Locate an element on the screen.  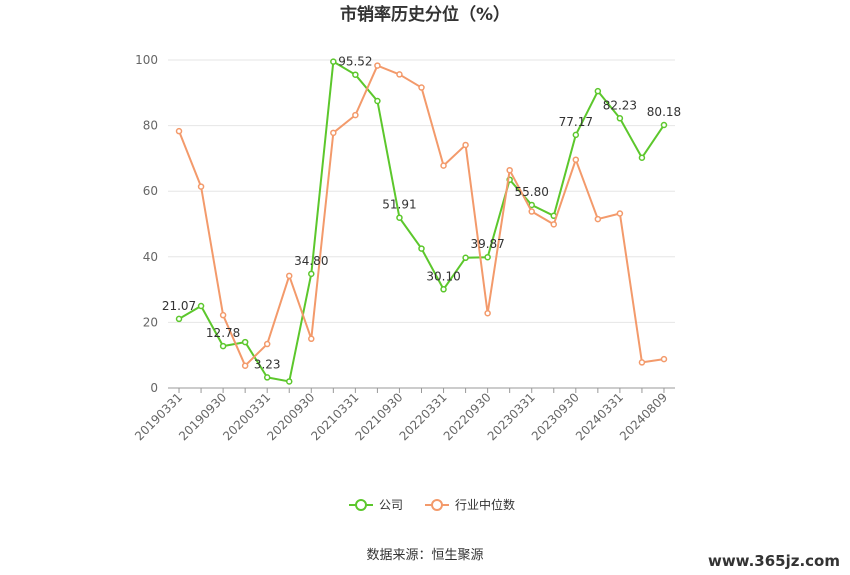
y-tick-label: 20 is located at coordinates (150, 322).